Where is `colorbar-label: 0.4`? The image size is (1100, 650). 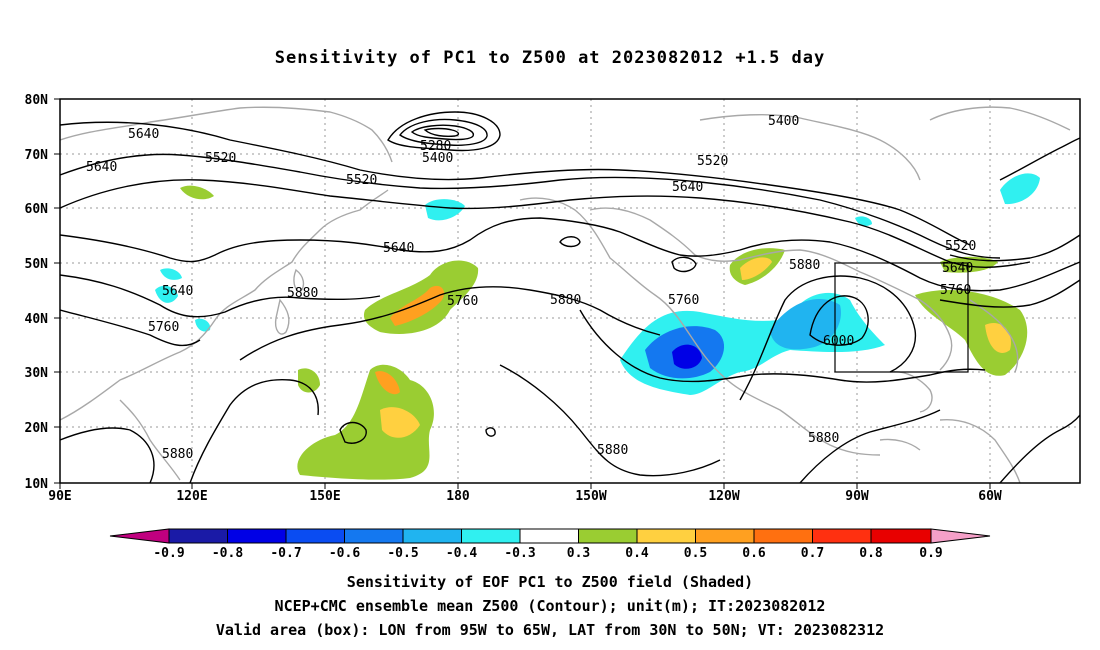 colorbar-label: 0.4 is located at coordinates (637, 553).